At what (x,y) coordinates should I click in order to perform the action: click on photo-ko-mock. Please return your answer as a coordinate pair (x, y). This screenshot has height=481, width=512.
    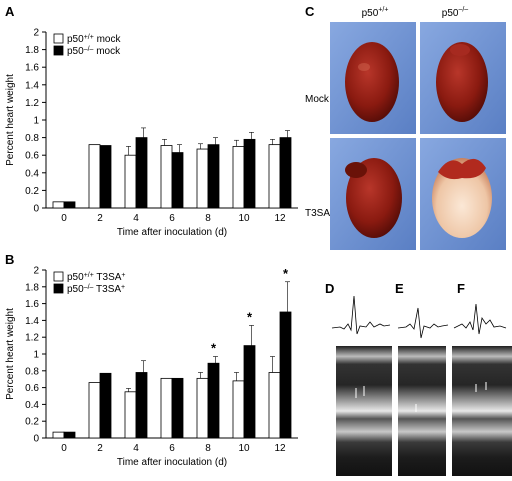
    Looking at the image, I should click on (463, 78).